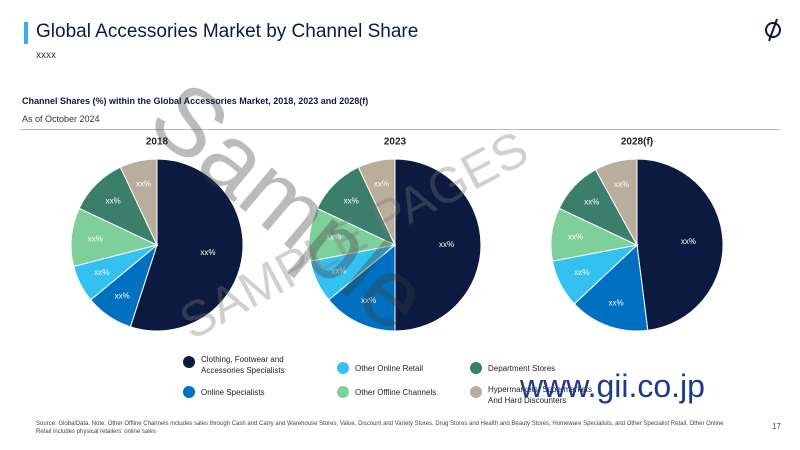 This screenshot has width=800, height=450. What do you see at coordinates (400, 129) in the screenshot?
I see `divider` at bounding box center [400, 129].